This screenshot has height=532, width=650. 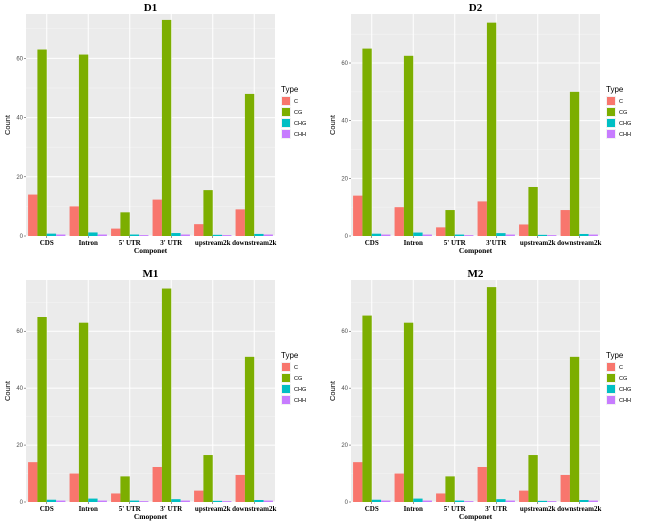 I want to click on chart-title: D2, so click(x=476, y=8).